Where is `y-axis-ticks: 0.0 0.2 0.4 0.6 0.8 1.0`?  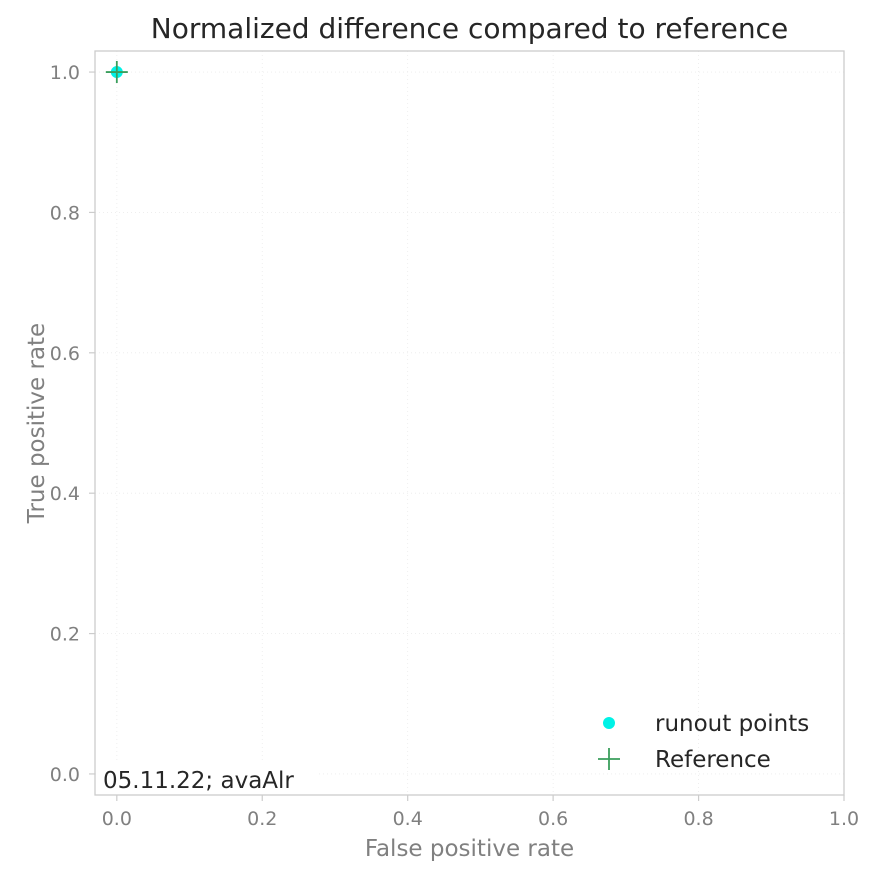 y-axis-ticks: 0.0 0.2 0.4 0.6 0.8 1.0 is located at coordinates (72, 424).